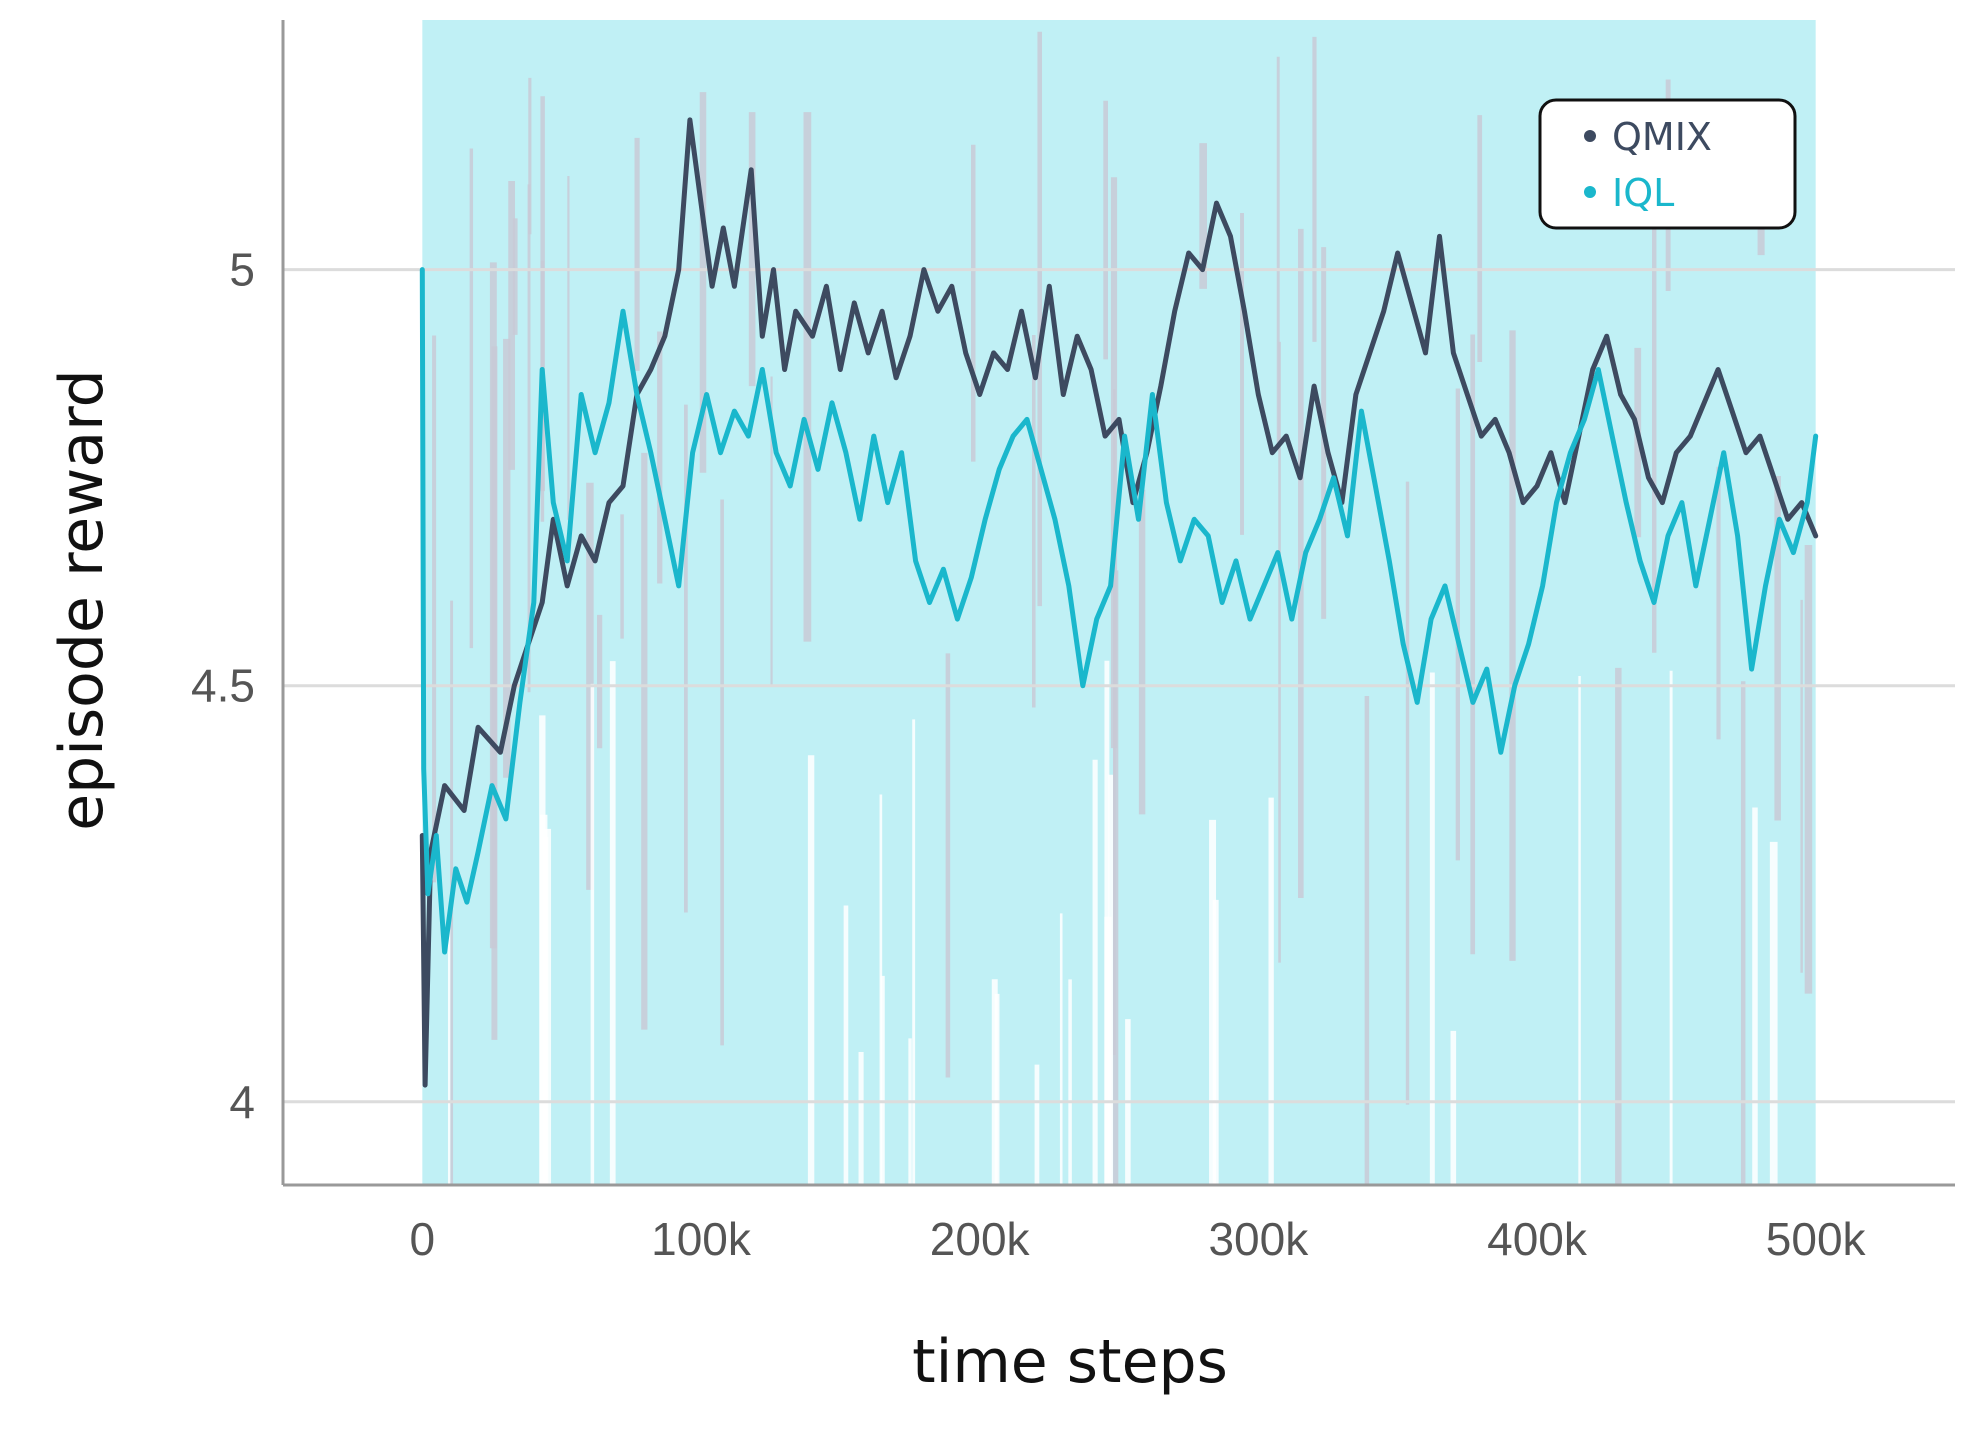 This screenshot has height=1440, width=1978. Describe the element at coordinates (1258, 1239) in the screenshot. I see `x-tick-label: 300k` at that location.